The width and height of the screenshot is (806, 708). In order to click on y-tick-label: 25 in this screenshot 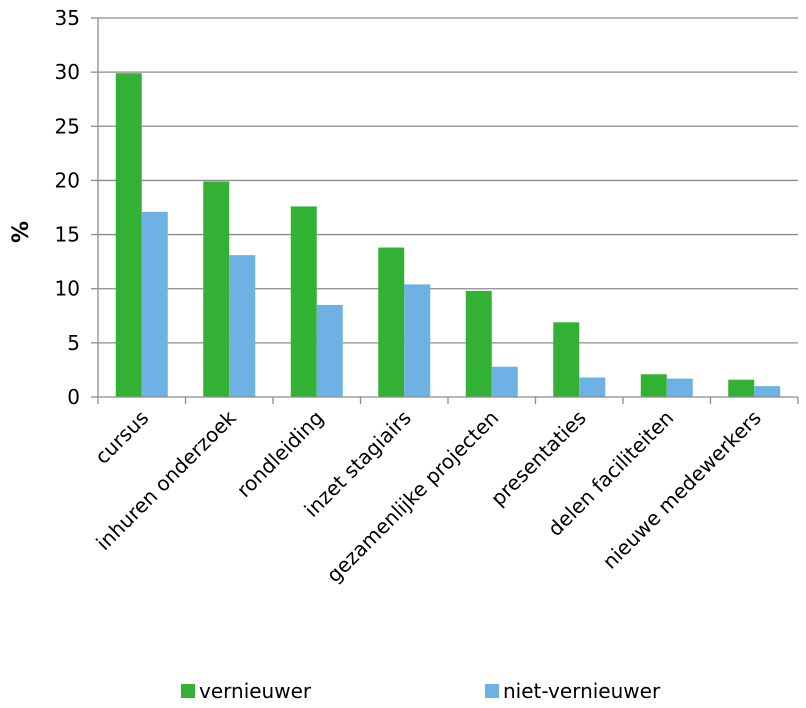, I will do `click(67, 126)`.